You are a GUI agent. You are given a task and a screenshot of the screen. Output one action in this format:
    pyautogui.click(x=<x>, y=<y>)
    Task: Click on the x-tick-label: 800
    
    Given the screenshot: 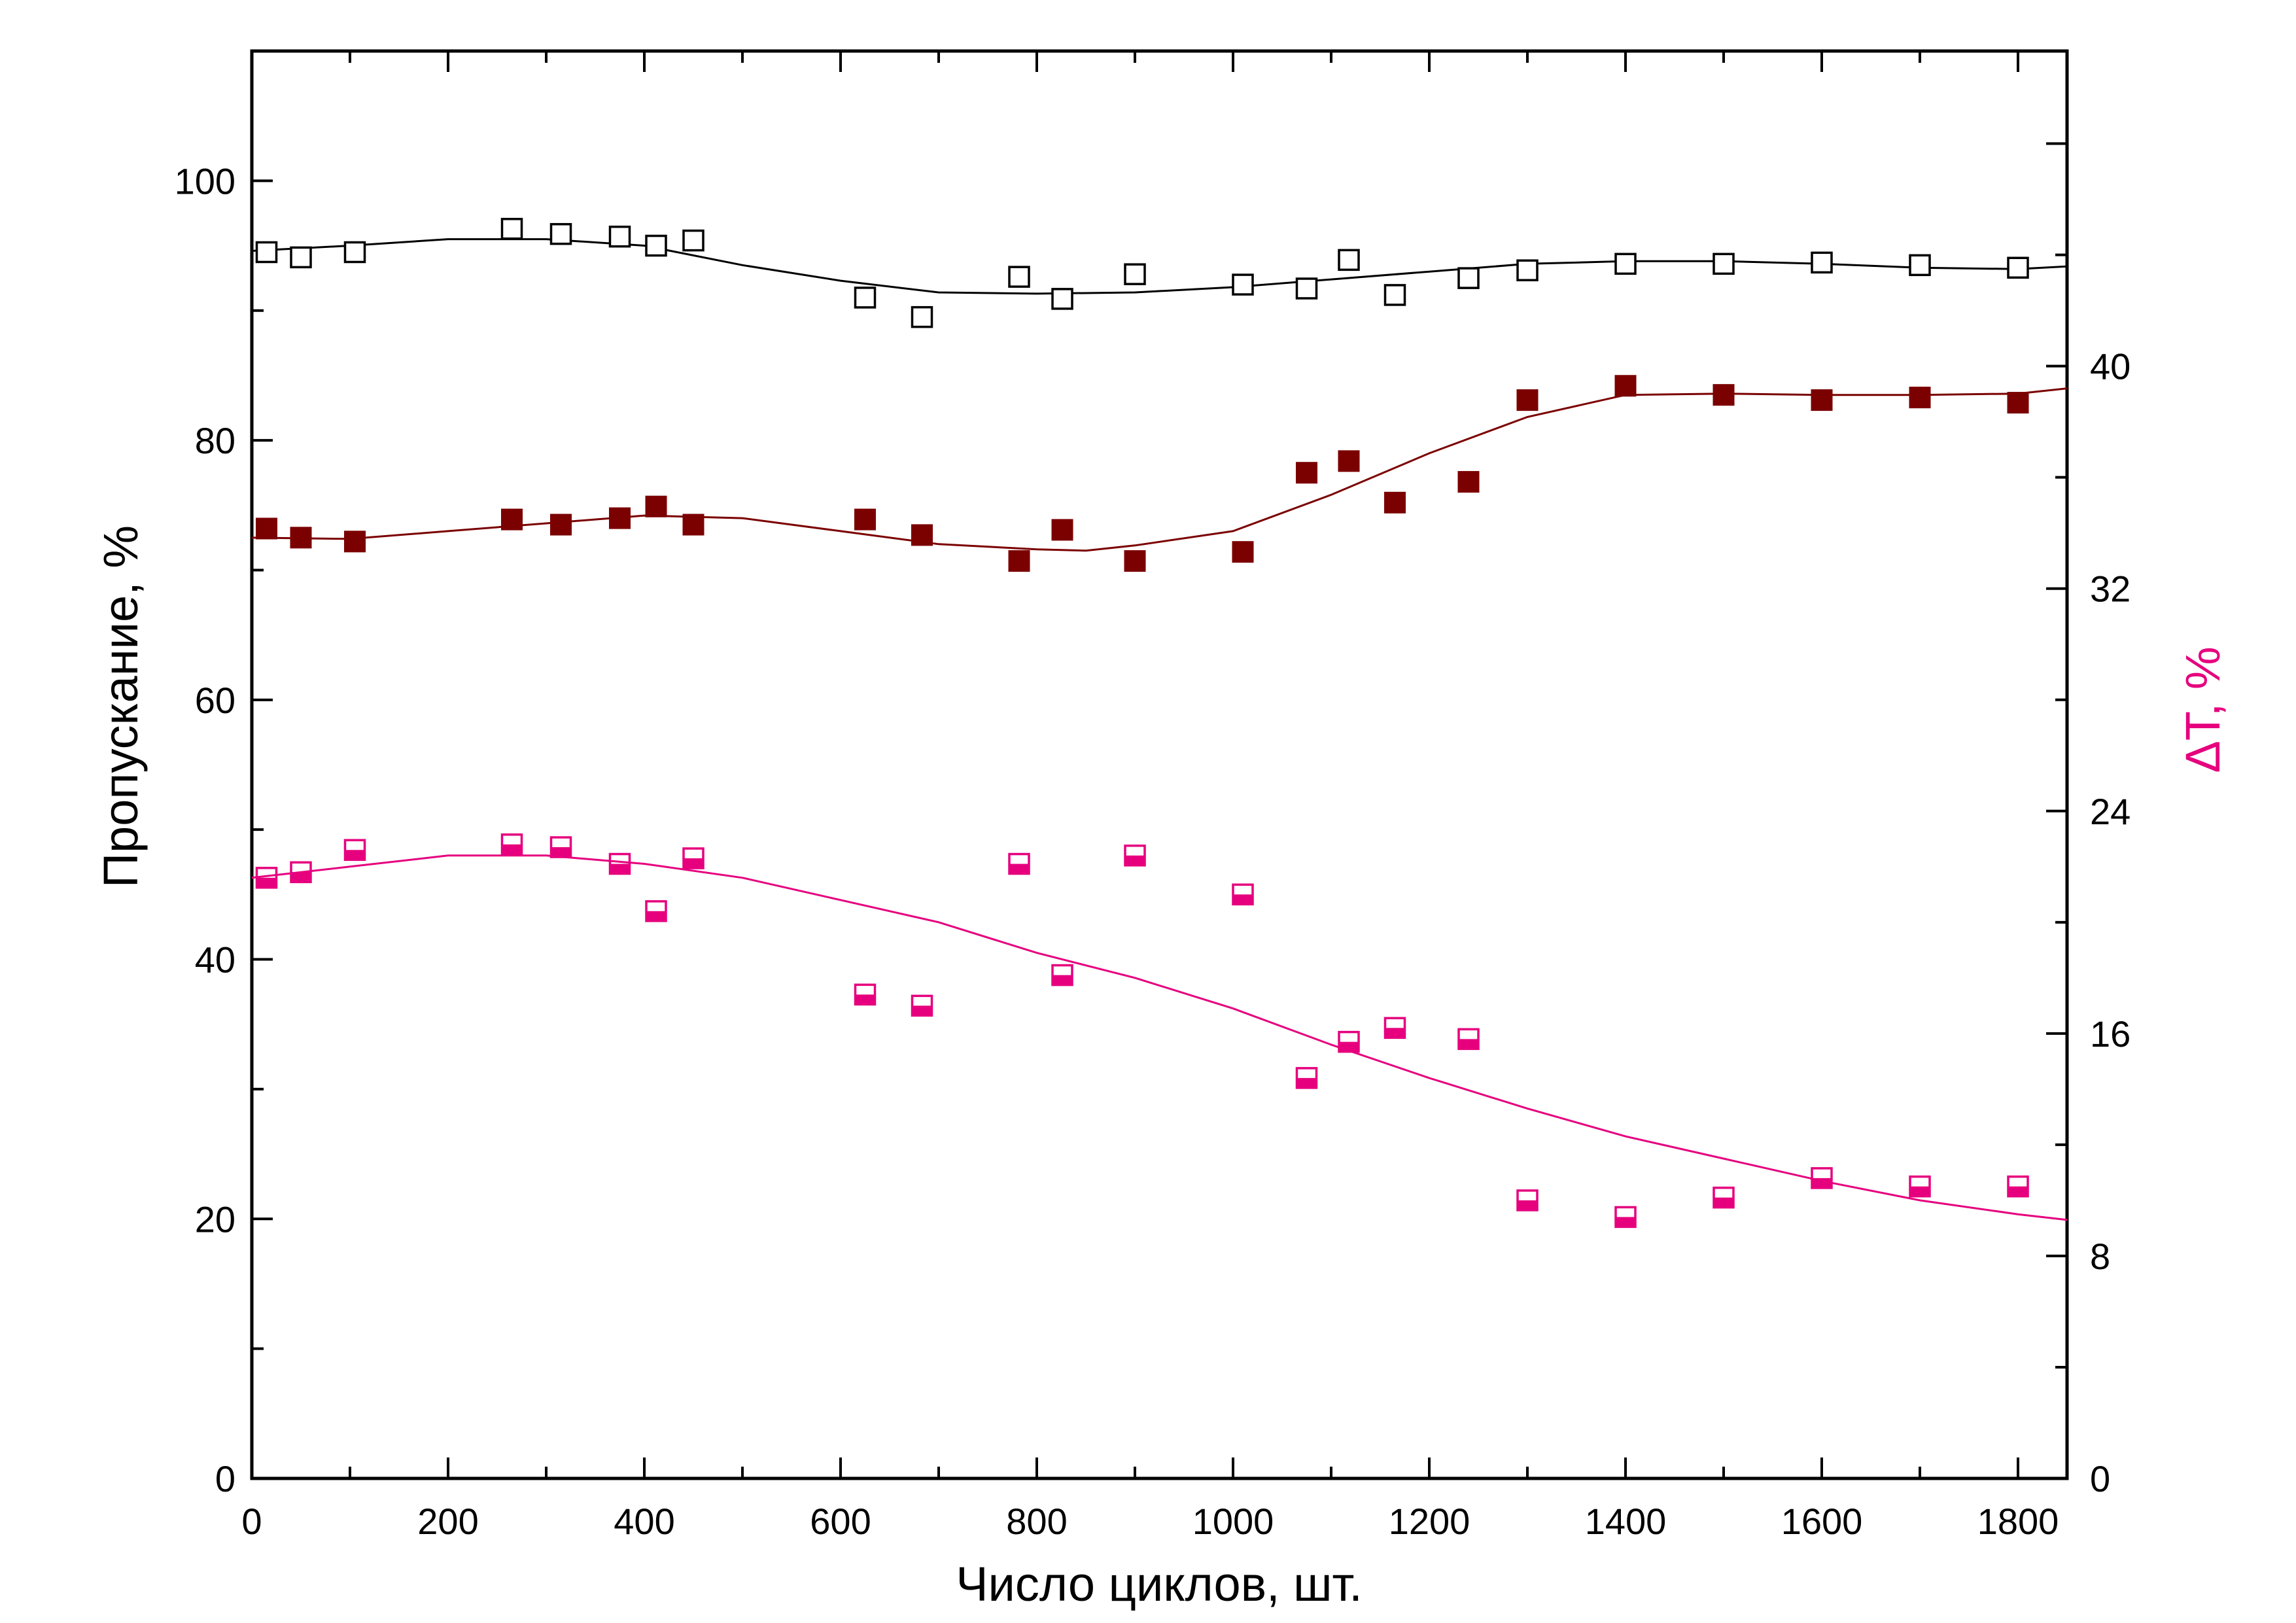 What is the action you would take?
    pyautogui.click(x=1036, y=1522)
    